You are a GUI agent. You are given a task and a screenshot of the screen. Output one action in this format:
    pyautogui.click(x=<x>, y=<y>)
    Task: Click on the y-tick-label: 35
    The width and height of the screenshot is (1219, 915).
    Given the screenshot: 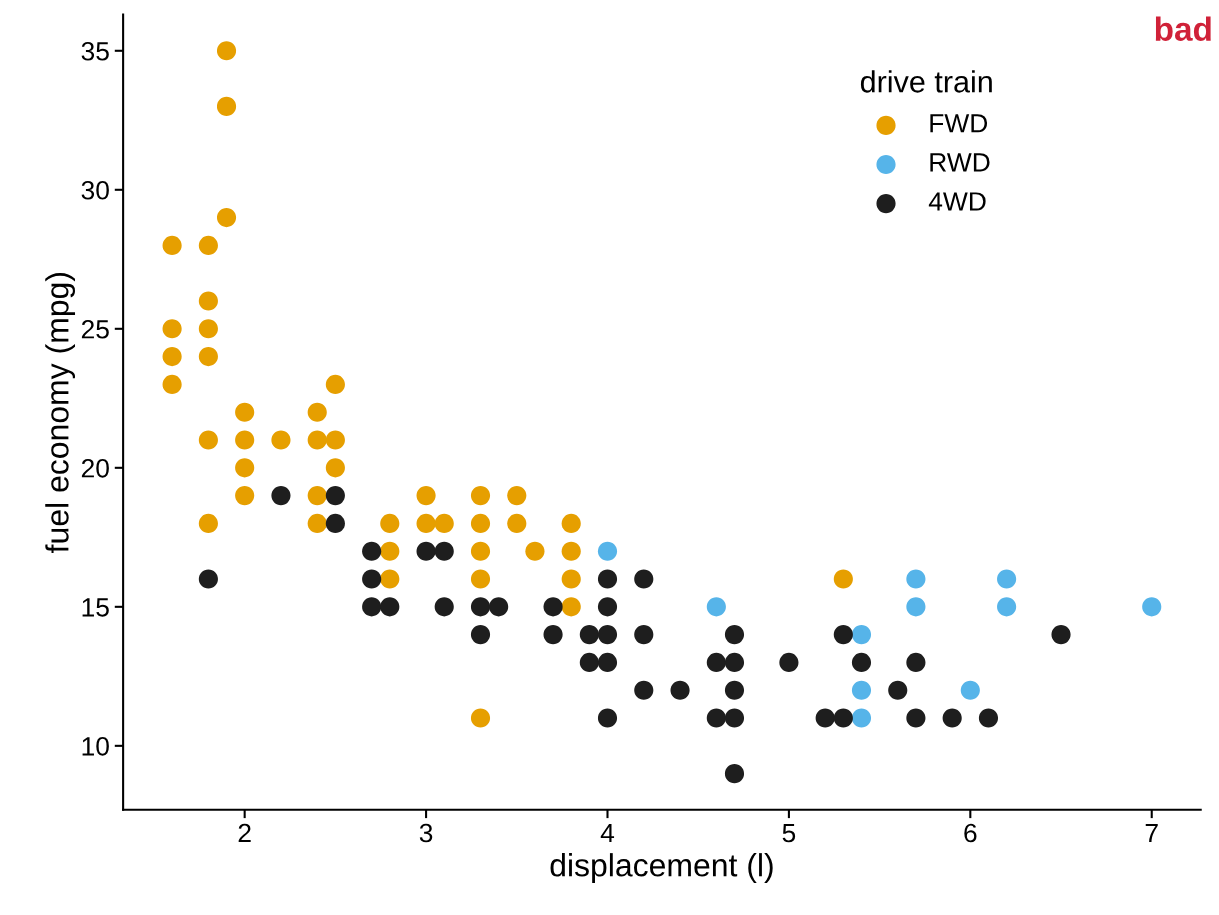 What is the action you would take?
    pyautogui.click(x=95, y=51)
    